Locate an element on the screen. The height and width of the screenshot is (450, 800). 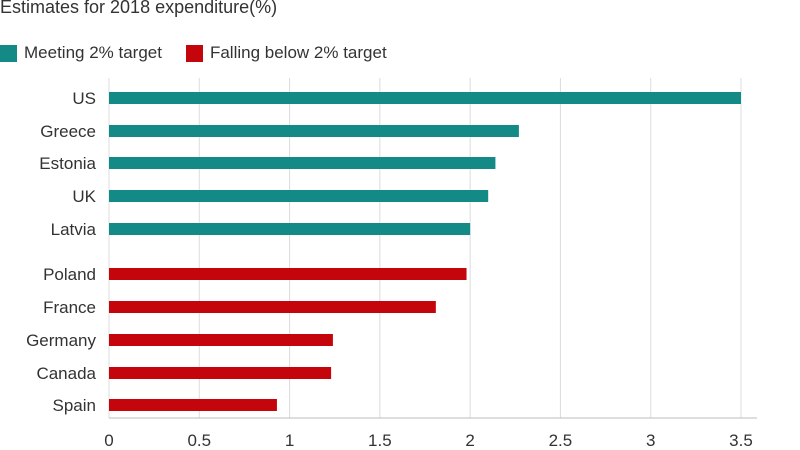
chart-title: Estimates for 2018 expenditure(%) is located at coordinates (138, 9).